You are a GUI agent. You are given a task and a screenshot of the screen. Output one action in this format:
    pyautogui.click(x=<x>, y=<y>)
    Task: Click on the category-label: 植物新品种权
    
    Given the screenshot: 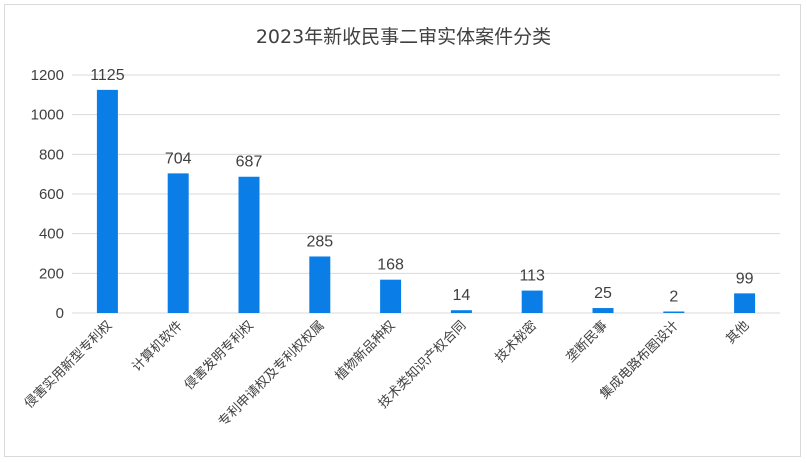 What is the action you would take?
    pyautogui.click(x=365, y=351)
    